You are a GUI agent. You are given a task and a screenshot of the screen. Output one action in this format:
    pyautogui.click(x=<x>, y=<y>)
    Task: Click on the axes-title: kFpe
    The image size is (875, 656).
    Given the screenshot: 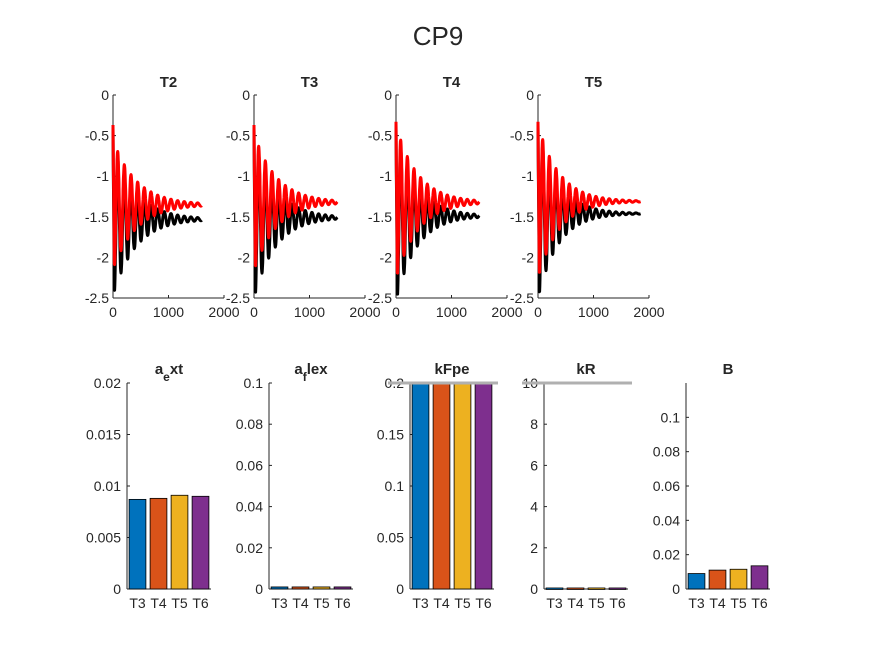 What is the action you would take?
    pyautogui.click(x=451, y=369)
    